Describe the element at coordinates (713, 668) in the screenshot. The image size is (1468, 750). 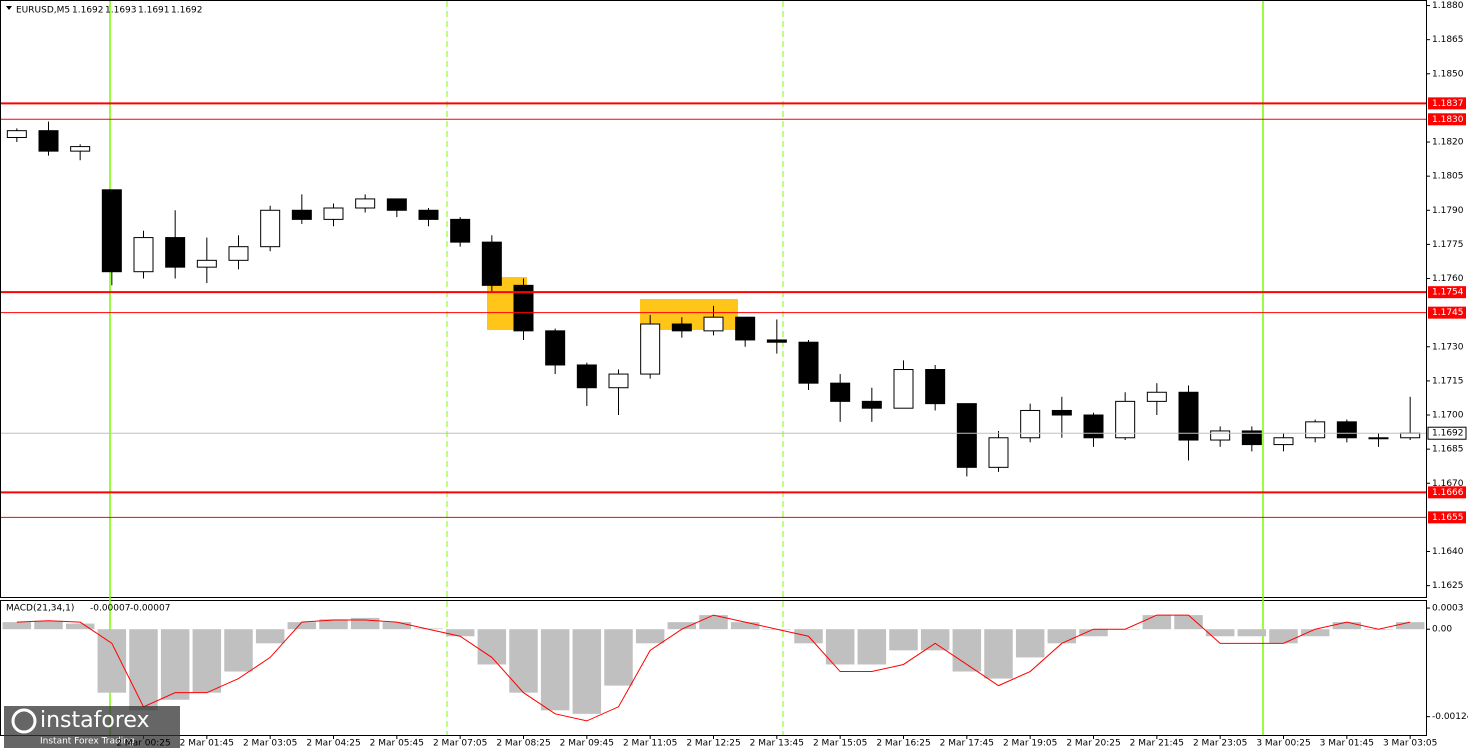
I see `macd-signal` at that location.